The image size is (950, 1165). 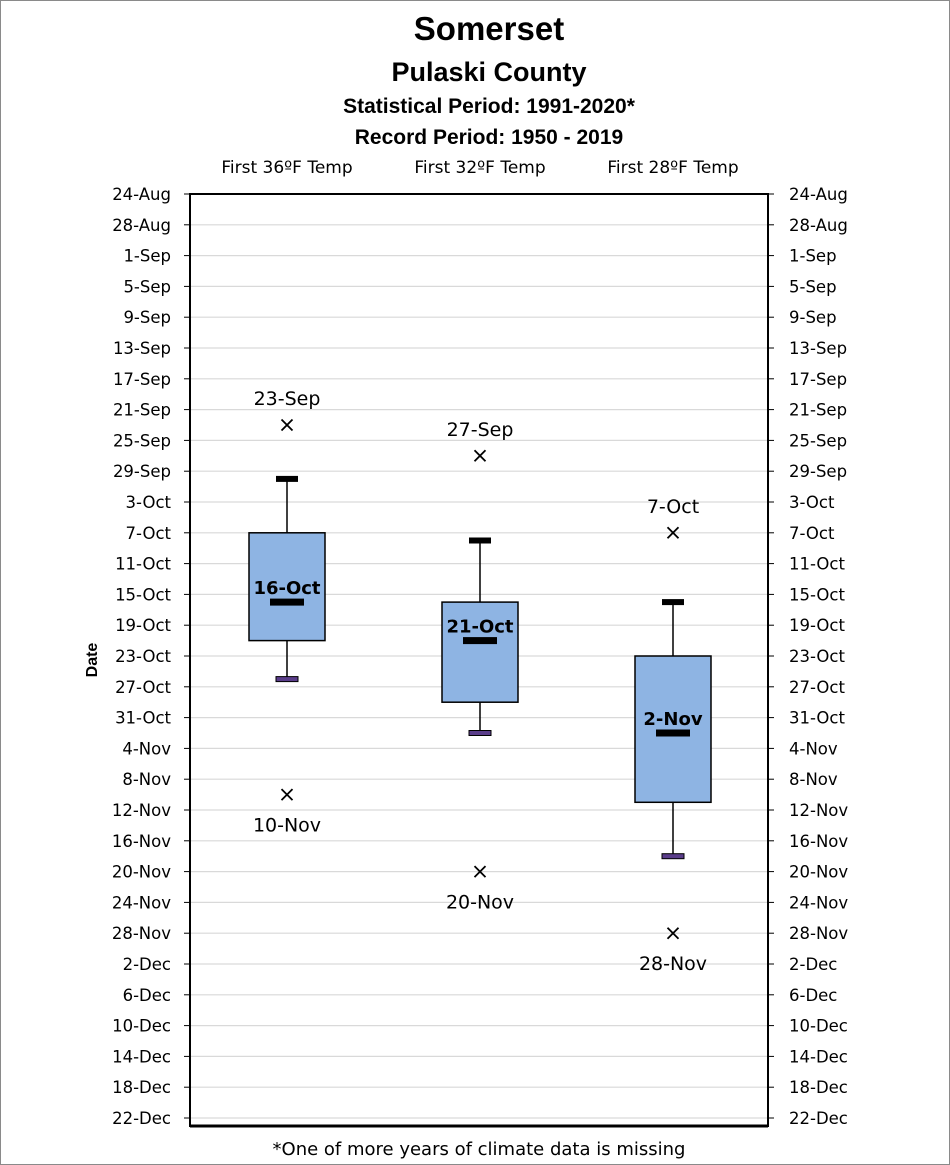 I want to click on y-tick-label-right: 22-Dec, so click(x=818, y=1118).